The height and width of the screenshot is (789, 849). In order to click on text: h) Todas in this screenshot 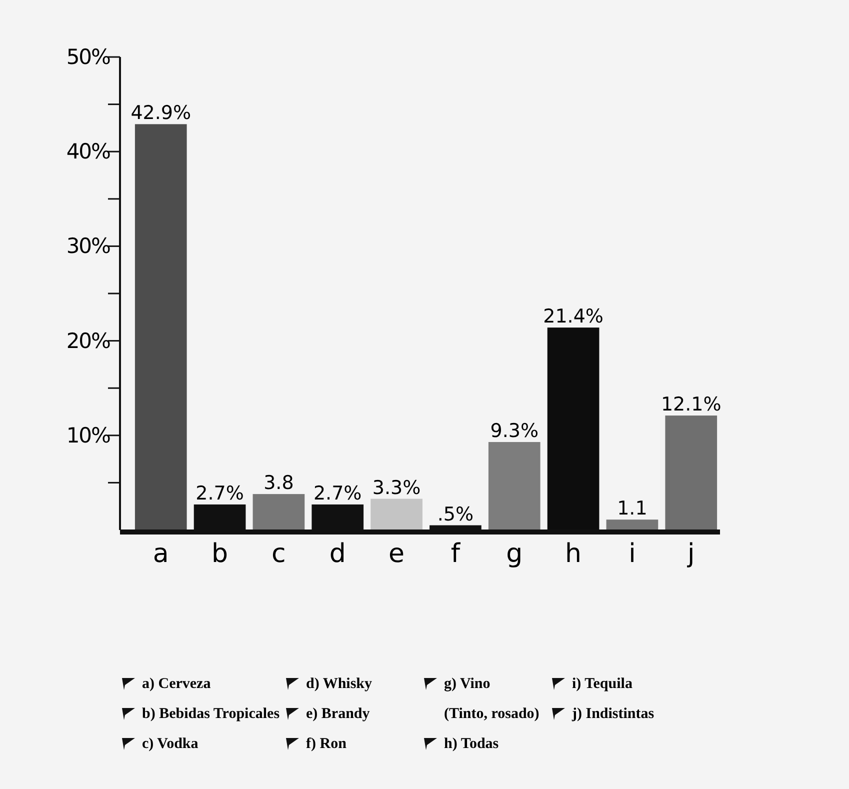, I will do `click(471, 744)`.